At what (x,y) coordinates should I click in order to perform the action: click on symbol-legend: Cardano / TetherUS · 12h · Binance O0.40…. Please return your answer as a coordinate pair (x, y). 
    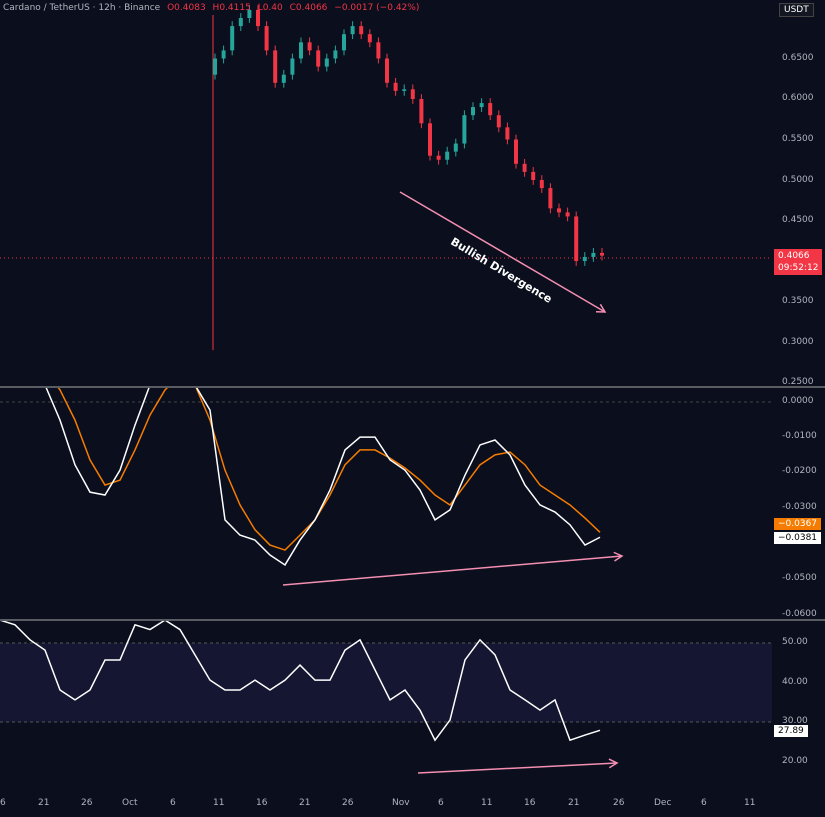
    Looking at the image, I should click on (211, 8).